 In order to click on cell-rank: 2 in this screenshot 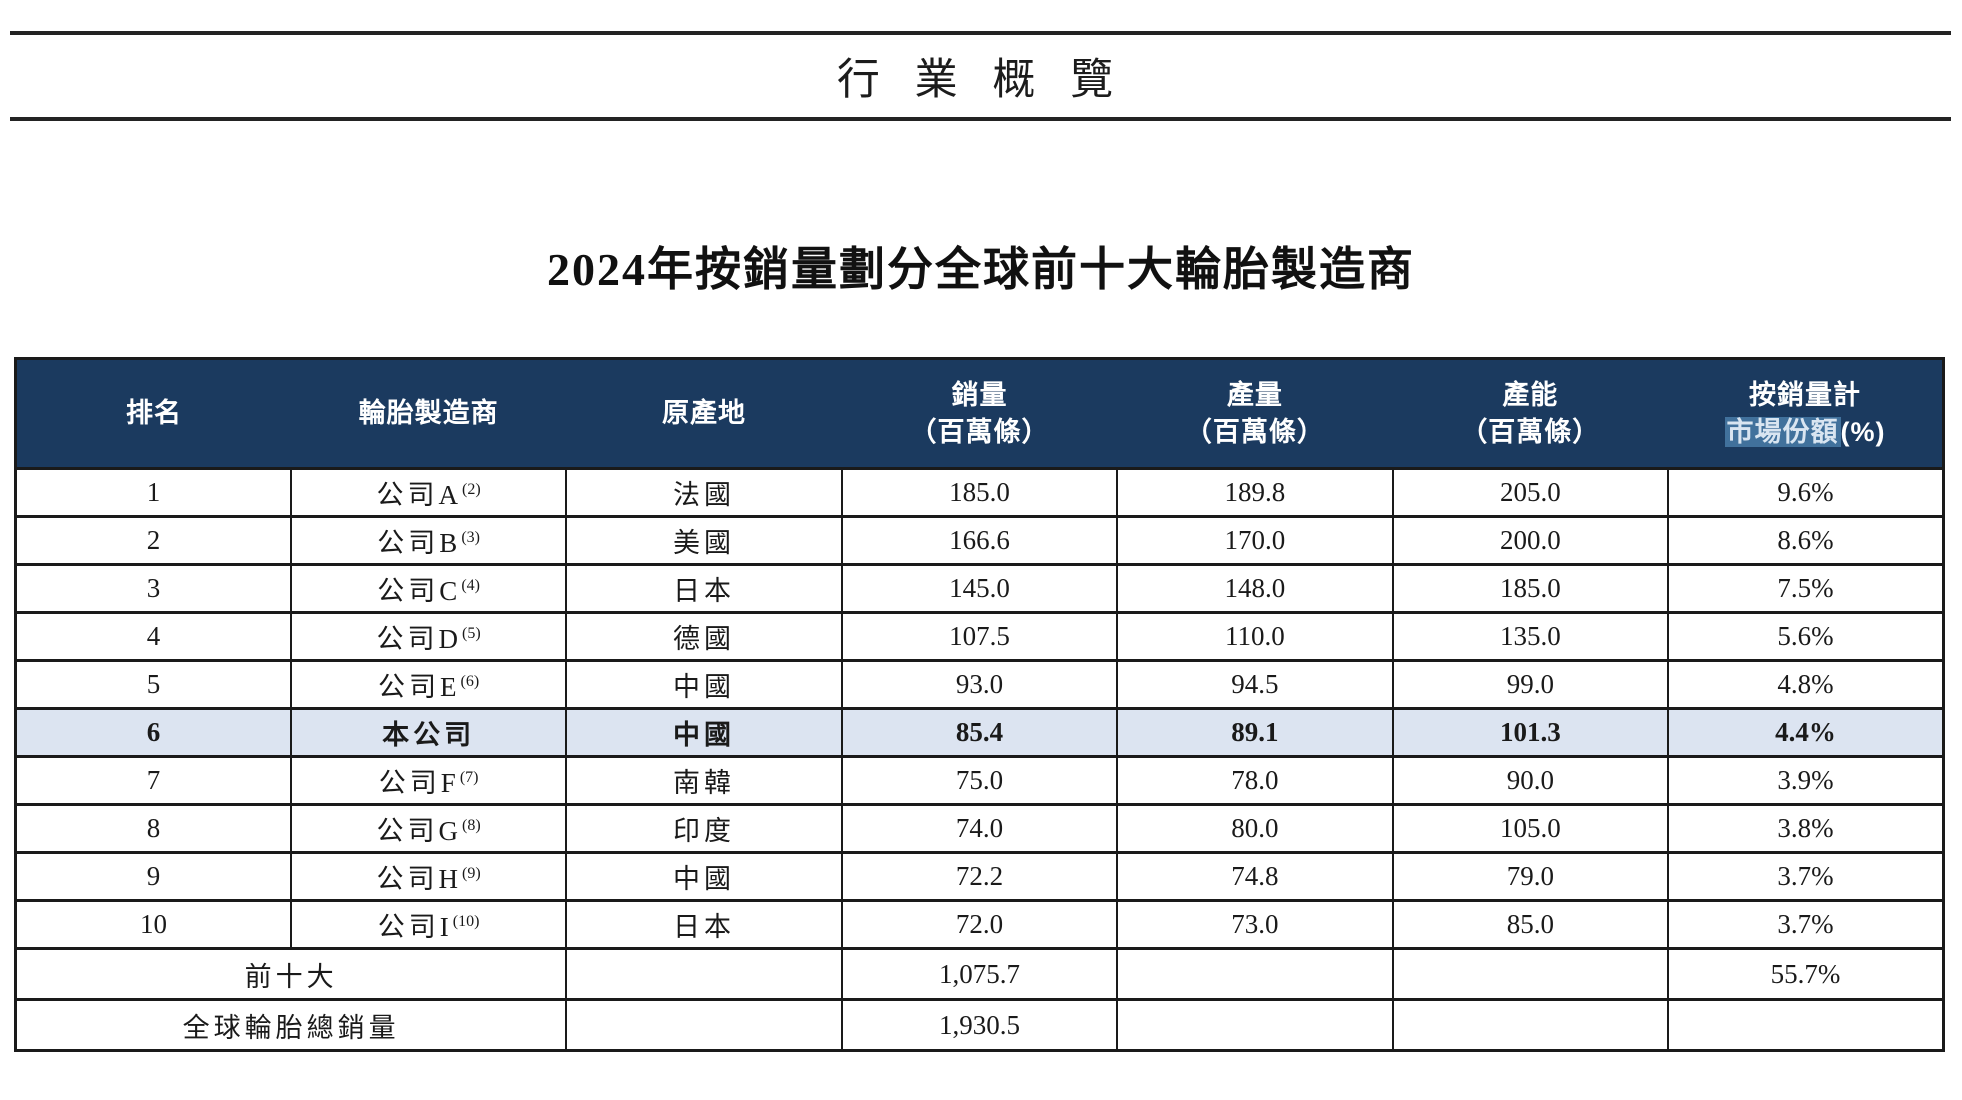, I will do `click(153, 540)`.